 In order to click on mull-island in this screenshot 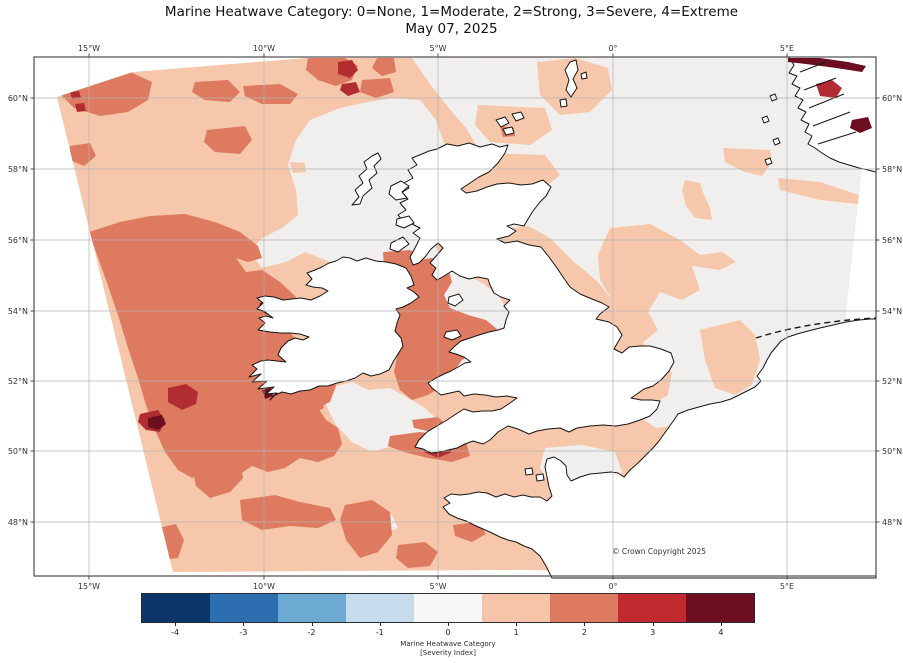, I will do `click(405, 222)`.